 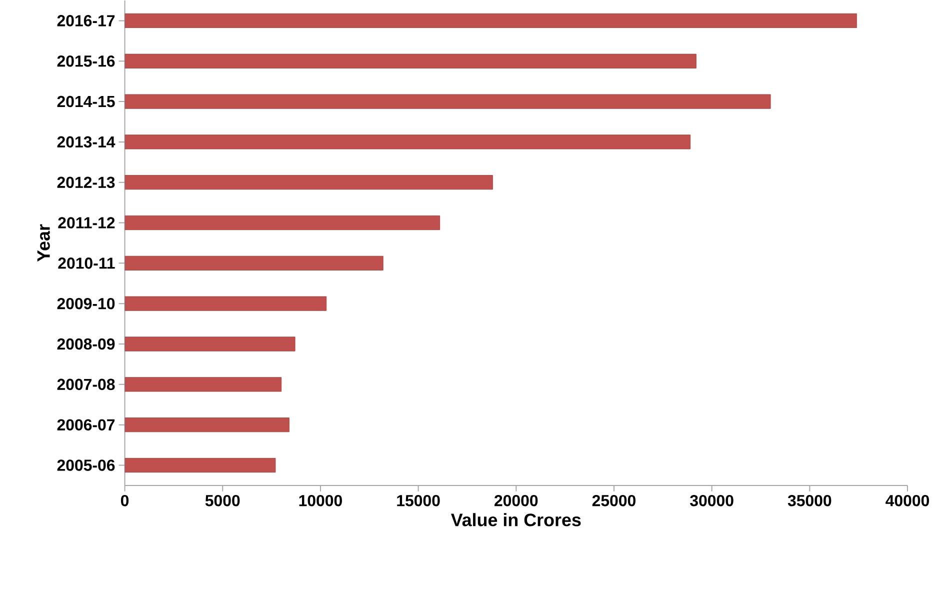 What do you see at coordinates (86, 61) in the screenshot?
I see `y-tick-label: 2015-16` at bounding box center [86, 61].